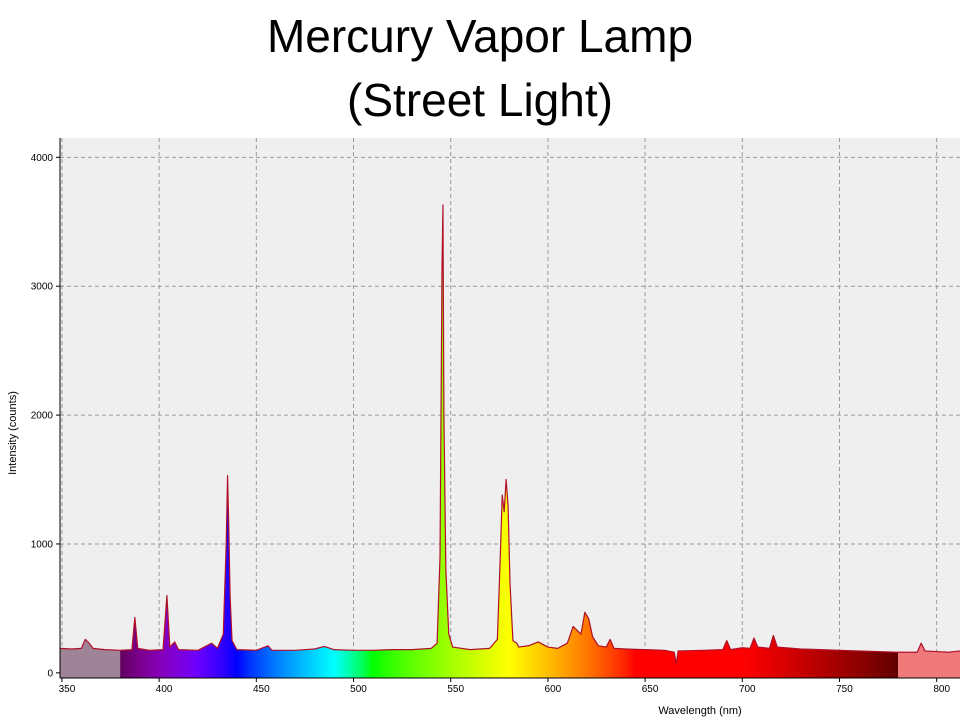  What do you see at coordinates (42, 544) in the screenshot?
I see `y-tick-label: 1000` at bounding box center [42, 544].